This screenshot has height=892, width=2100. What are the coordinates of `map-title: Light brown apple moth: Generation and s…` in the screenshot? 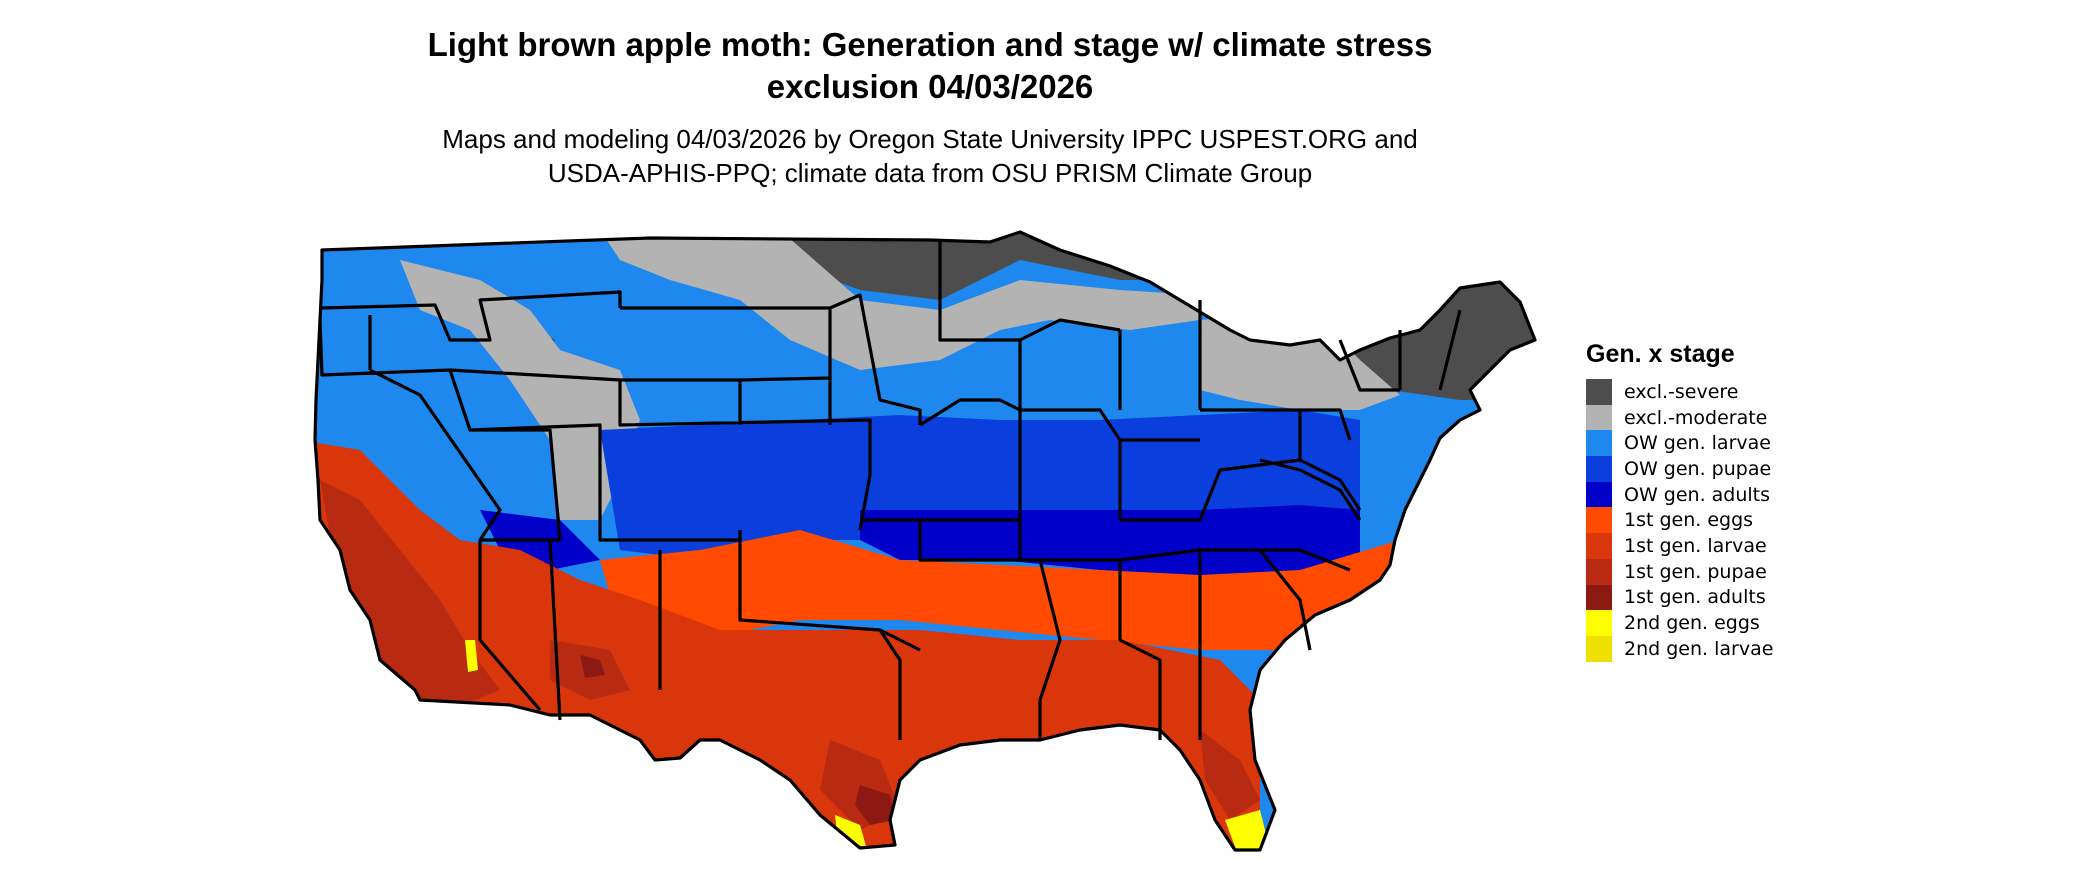 It's located at (930, 66).